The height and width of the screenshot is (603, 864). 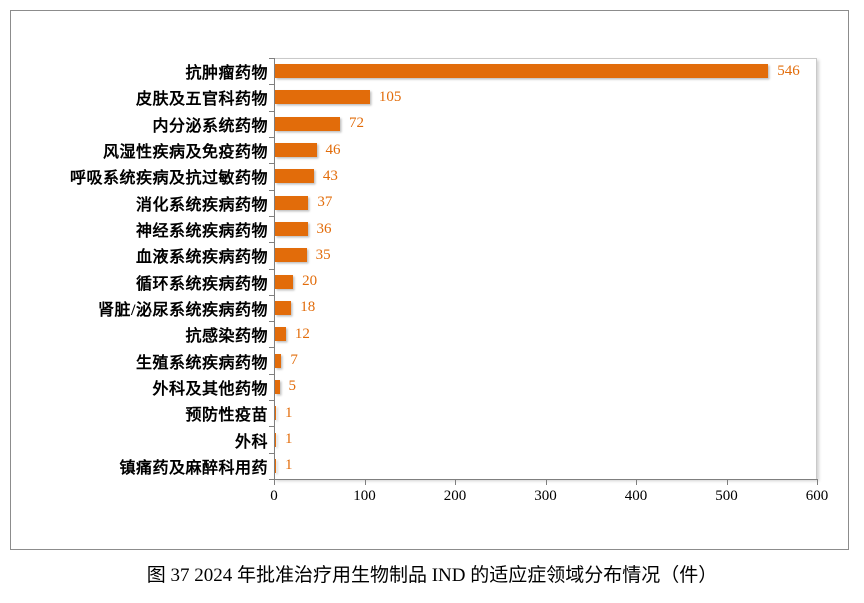 What do you see at coordinates (294, 360) in the screenshot?
I see `value-label: 7` at bounding box center [294, 360].